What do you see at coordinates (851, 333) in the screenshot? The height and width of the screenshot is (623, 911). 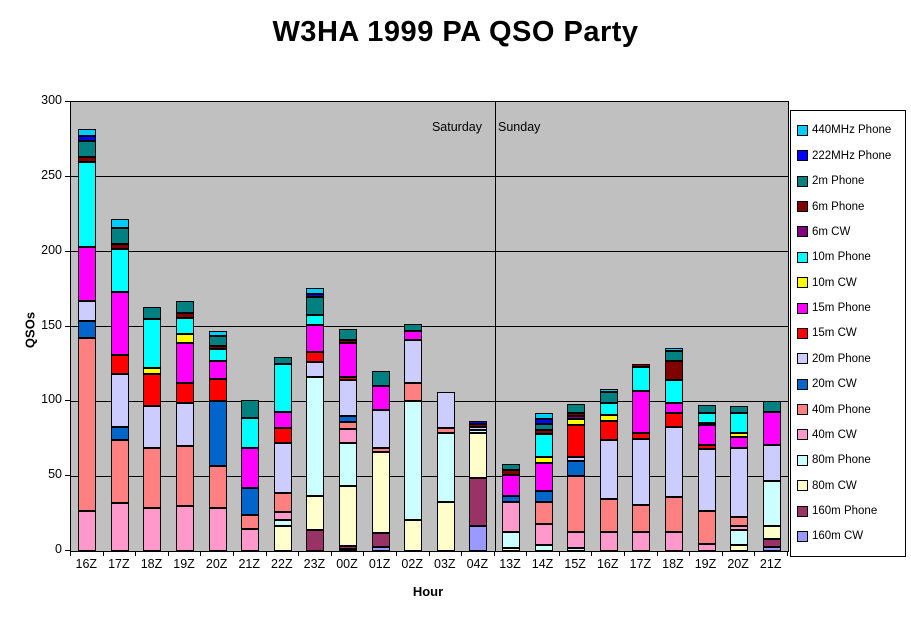 I see `legend-item-15m-cw: 15m CW` at bounding box center [851, 333].